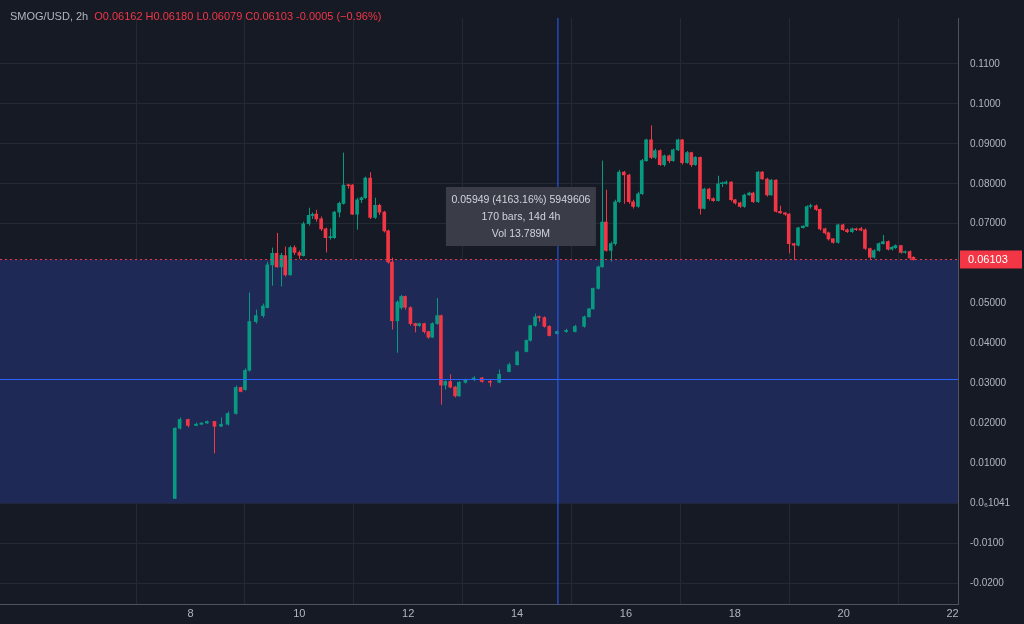 This screenshot has width=1024, height=624. I want to click on y-tick-label: 0.04000, so click(988, 343).